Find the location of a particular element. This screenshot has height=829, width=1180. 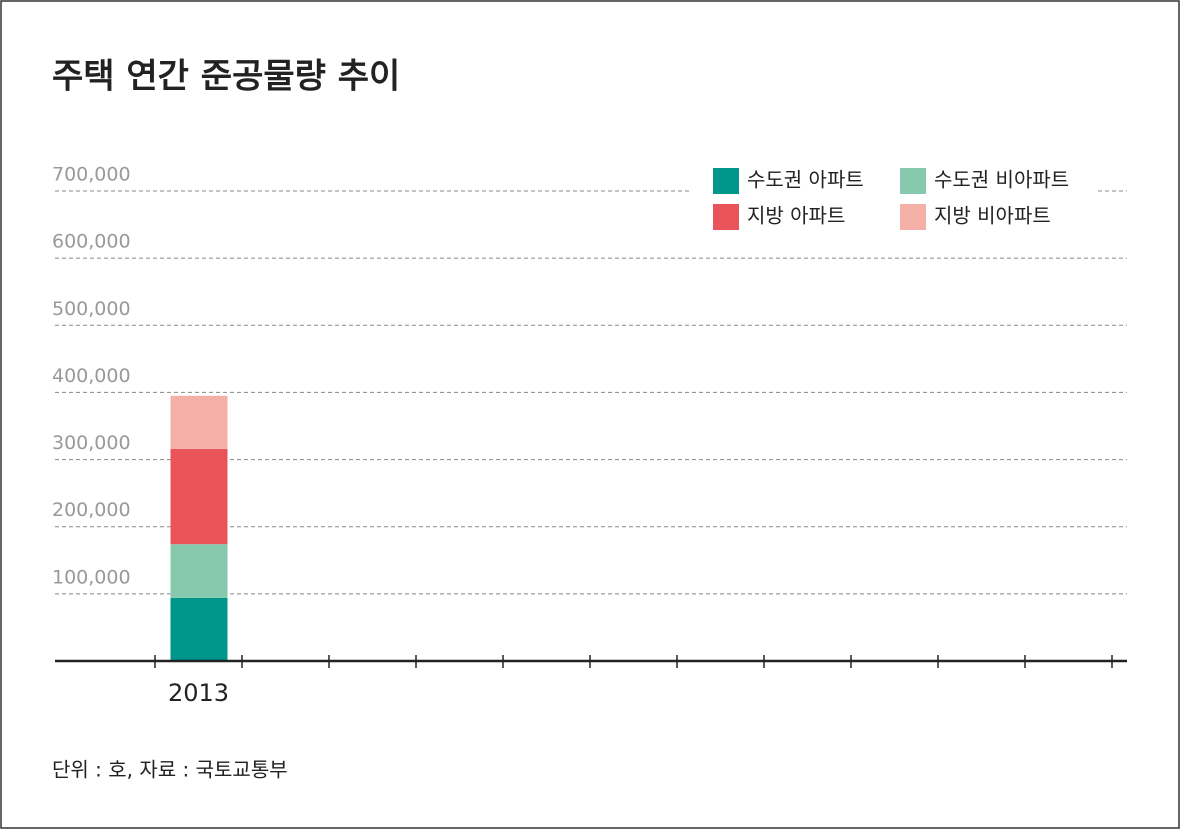

legend-background is located at coordinates (892, 199).